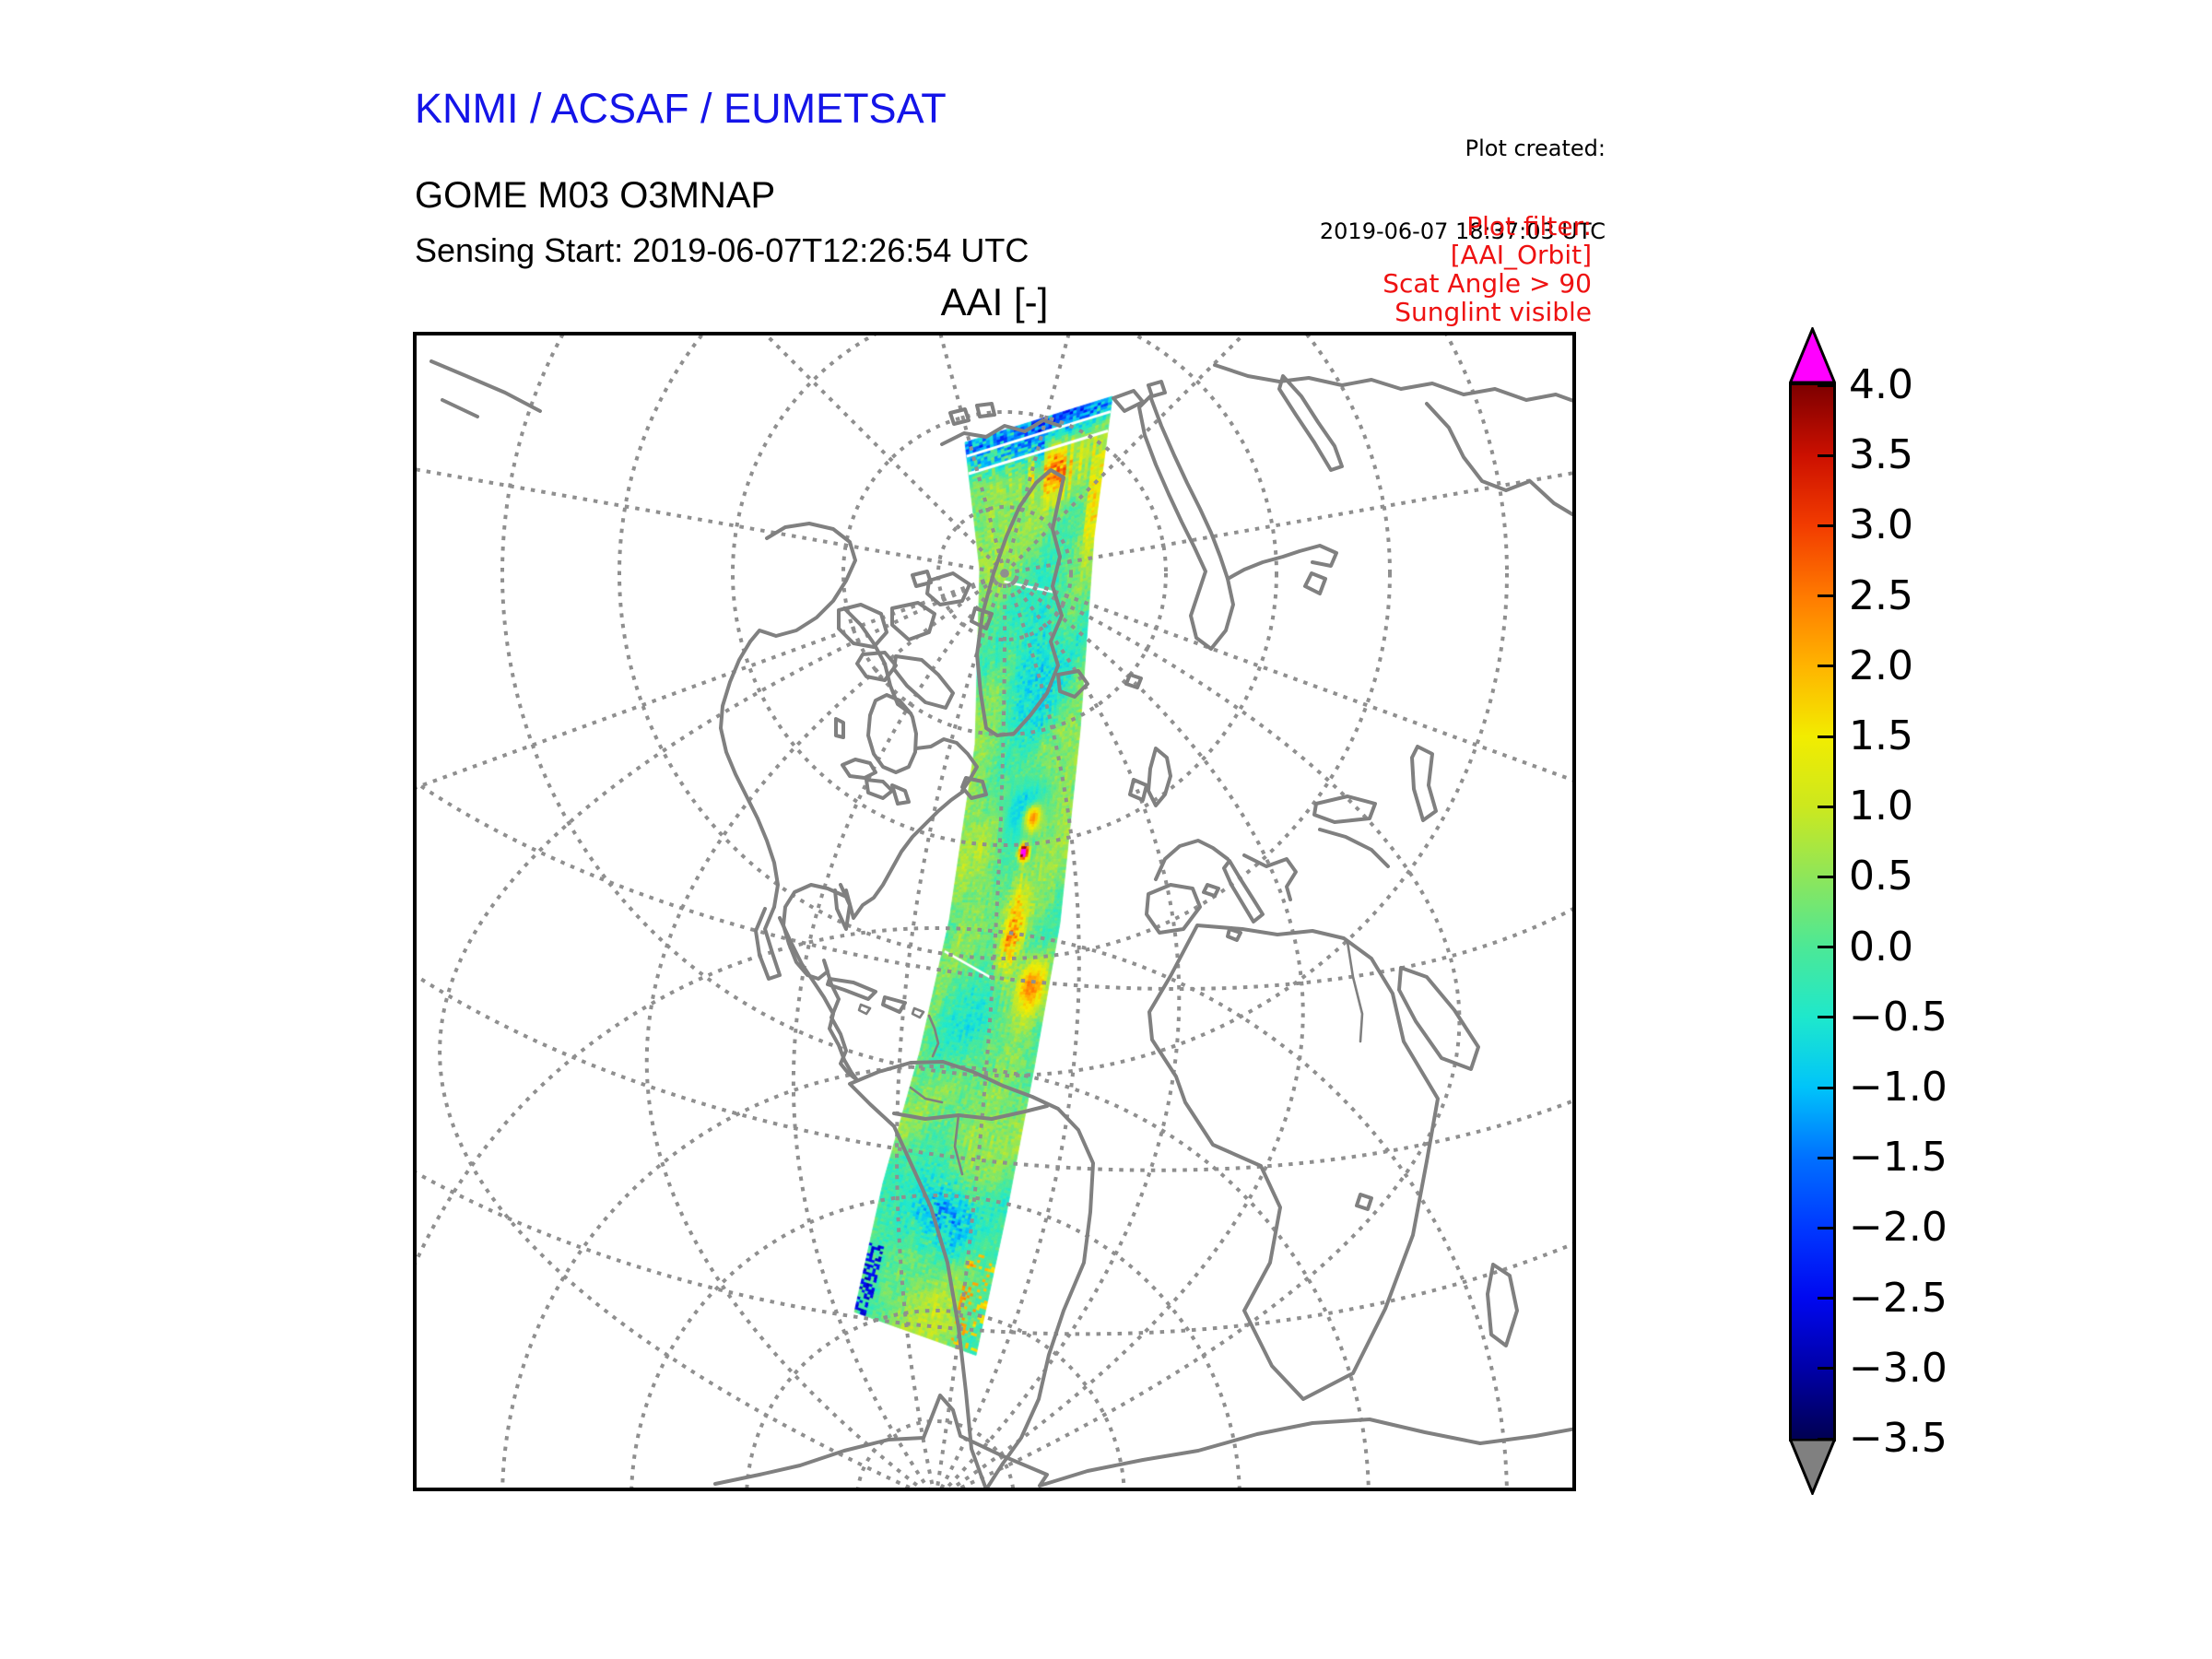 This screenshot has height=1659, width=2212. I want to click on plot-filter-line: Scat Angle > 90, so click(1487, 283).